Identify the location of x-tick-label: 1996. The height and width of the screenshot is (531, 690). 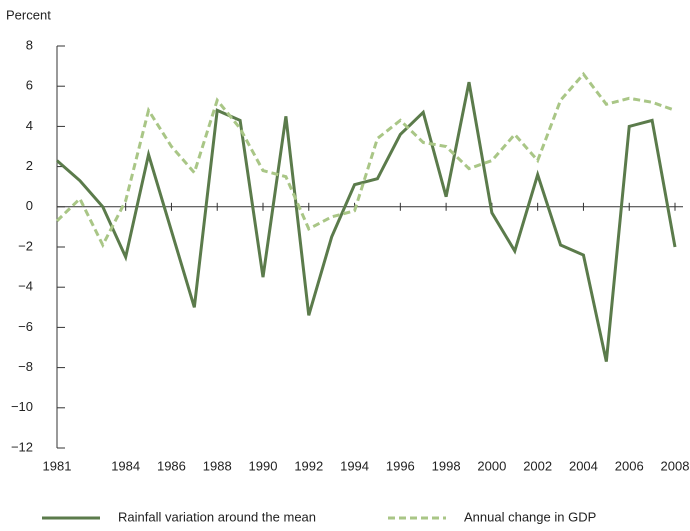
(400, 465).